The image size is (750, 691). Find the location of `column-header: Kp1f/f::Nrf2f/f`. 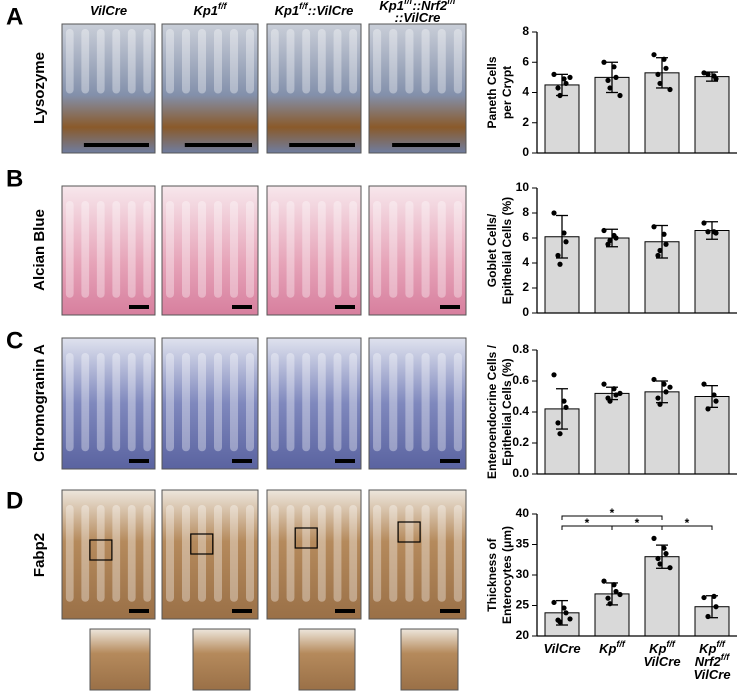

column-header: Kp1f/f::Nrf2f/f is located at coordinates (417, 6).